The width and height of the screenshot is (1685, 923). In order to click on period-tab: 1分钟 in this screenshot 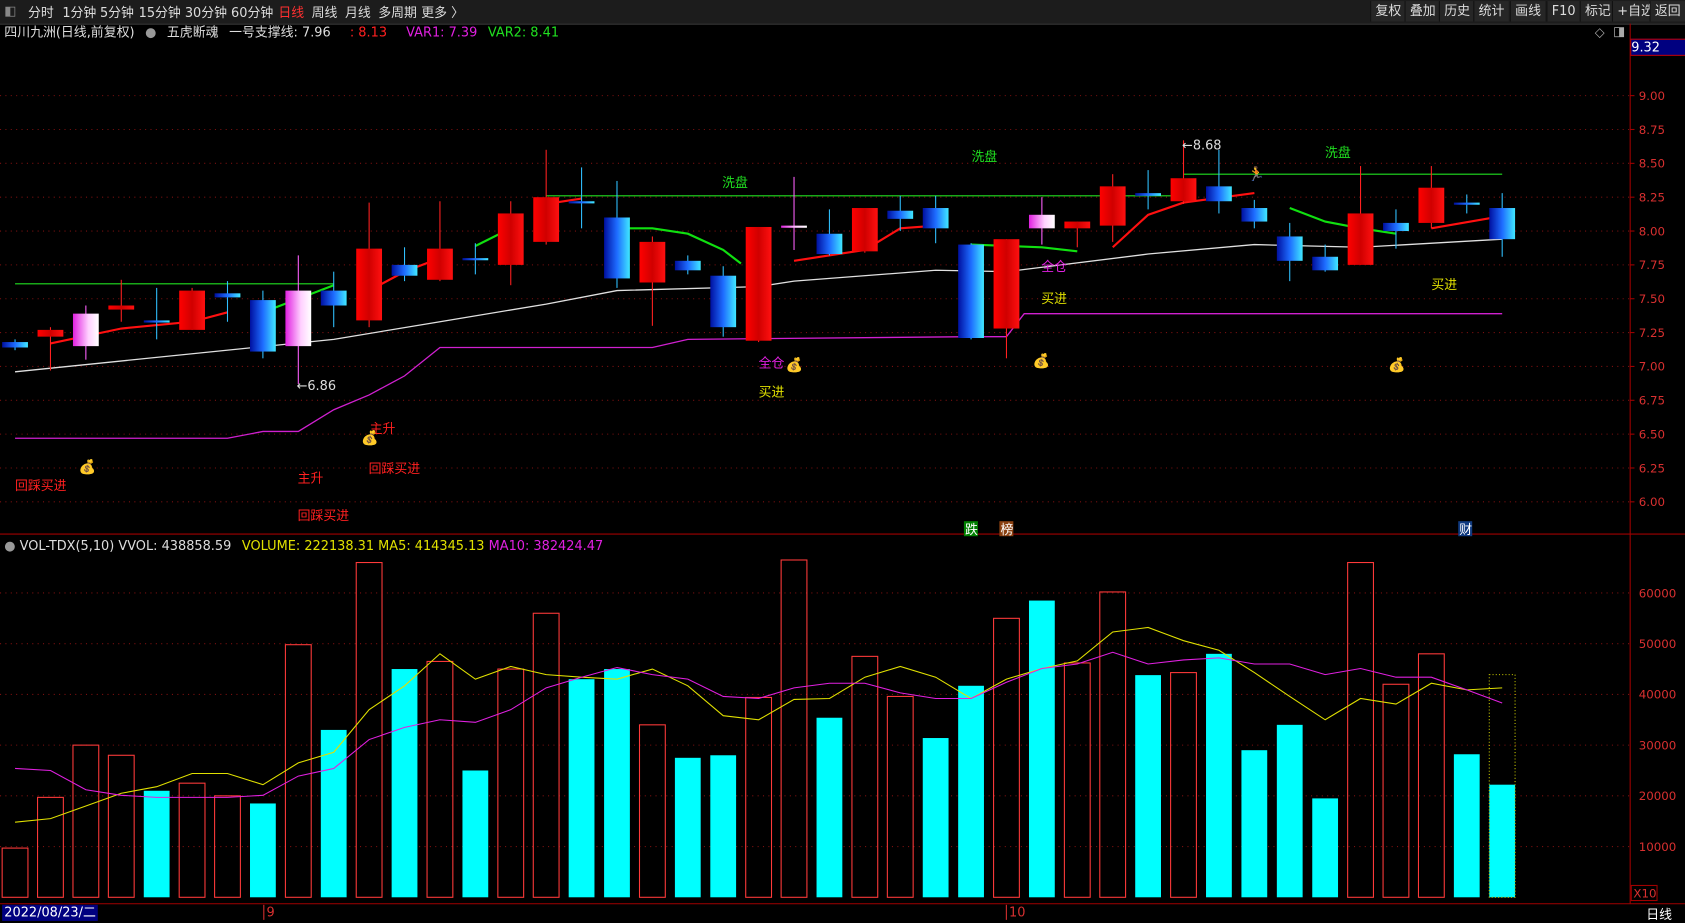, I will do `click(79, 13)`.